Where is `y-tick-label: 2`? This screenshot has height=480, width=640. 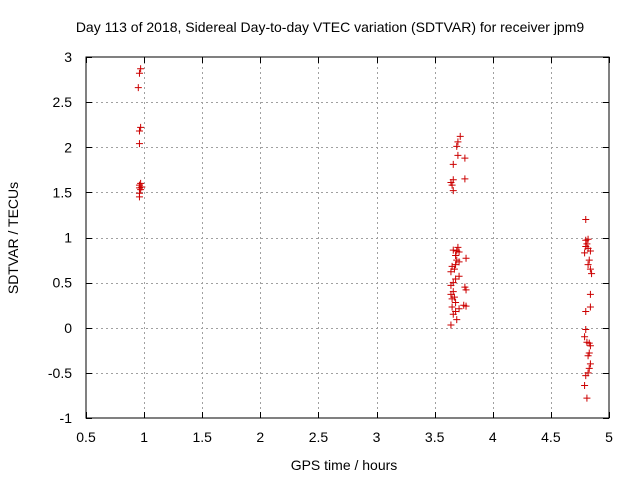 y-tick-label: 2 is located at coordinates (68, 147).